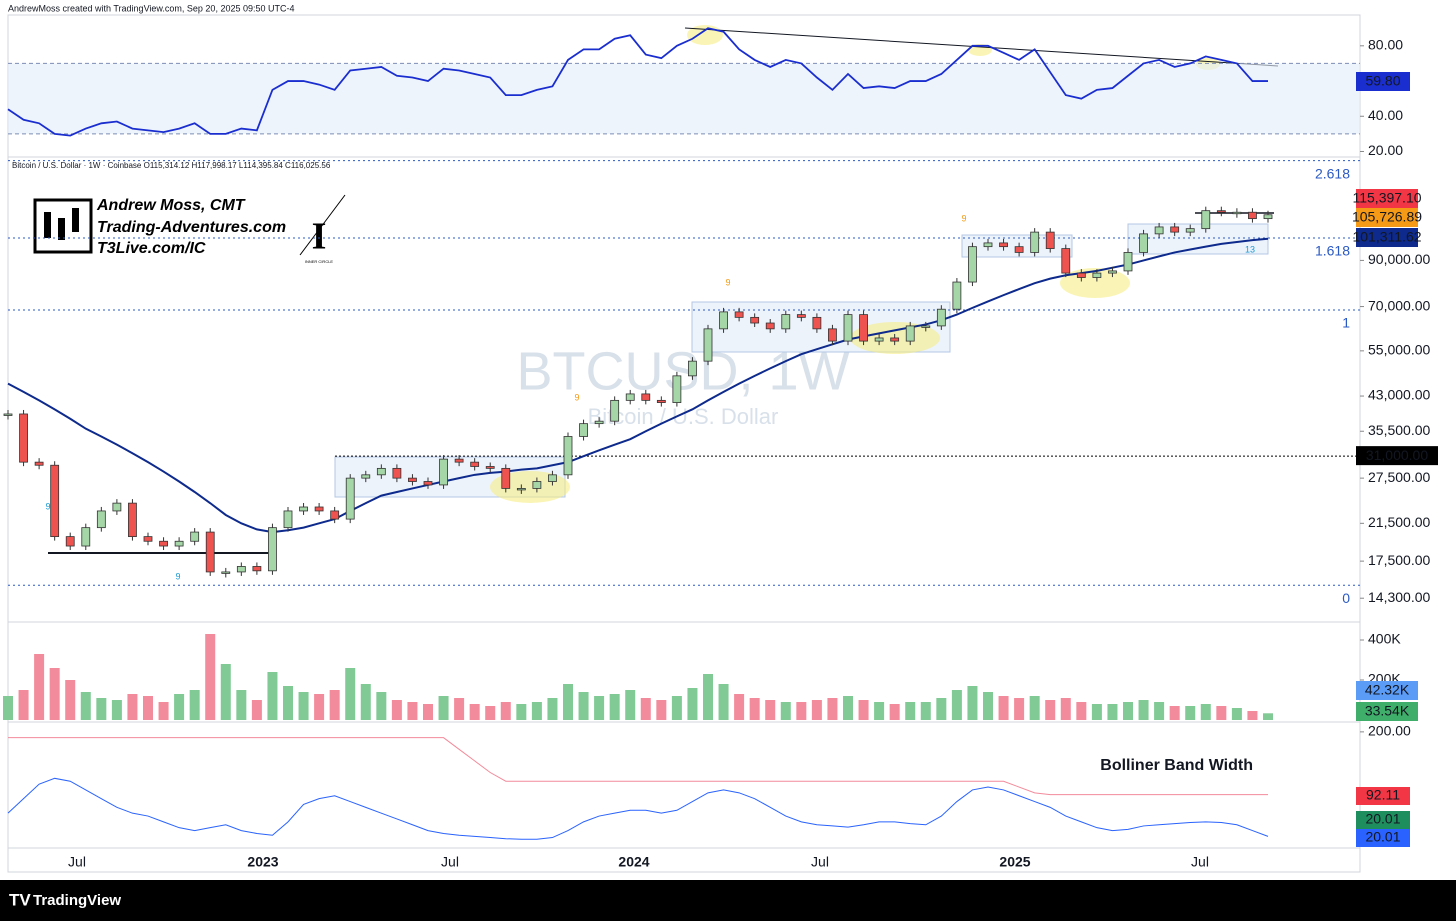 This screenshot has height=921, width=1456. What do you see at coordinates (684, 98) in the screenshot?
I see `rsi-band` at bounding box center [684, 98].